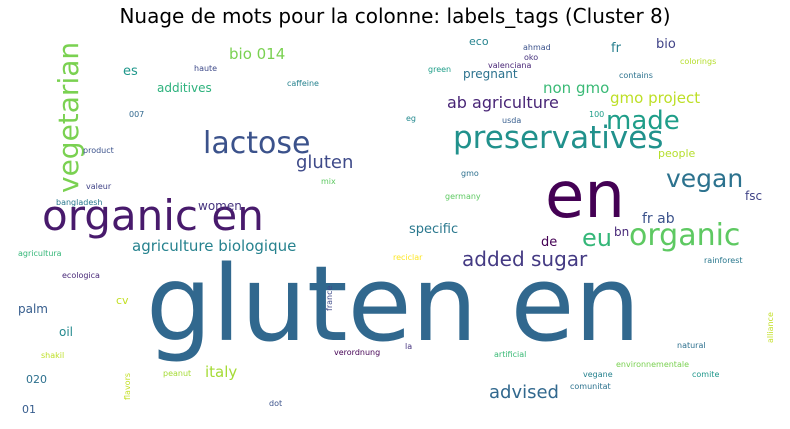  What do you see at coordinates (490, 74) in the screenshot?
I see `word-pregnant: pregnant` at bounding box center [490, 74].